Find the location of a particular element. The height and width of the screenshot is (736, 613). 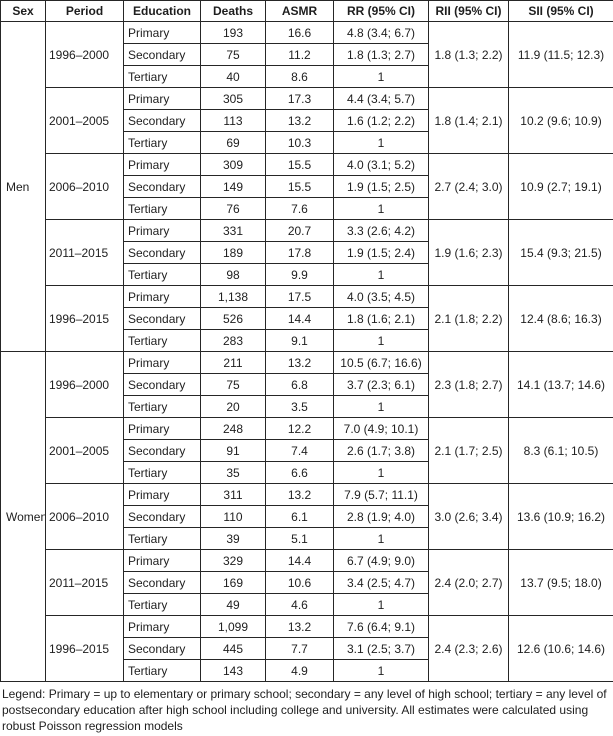

cell-sii: 10.2 (9.6; 10.9) is located at coordinates (560, 120).